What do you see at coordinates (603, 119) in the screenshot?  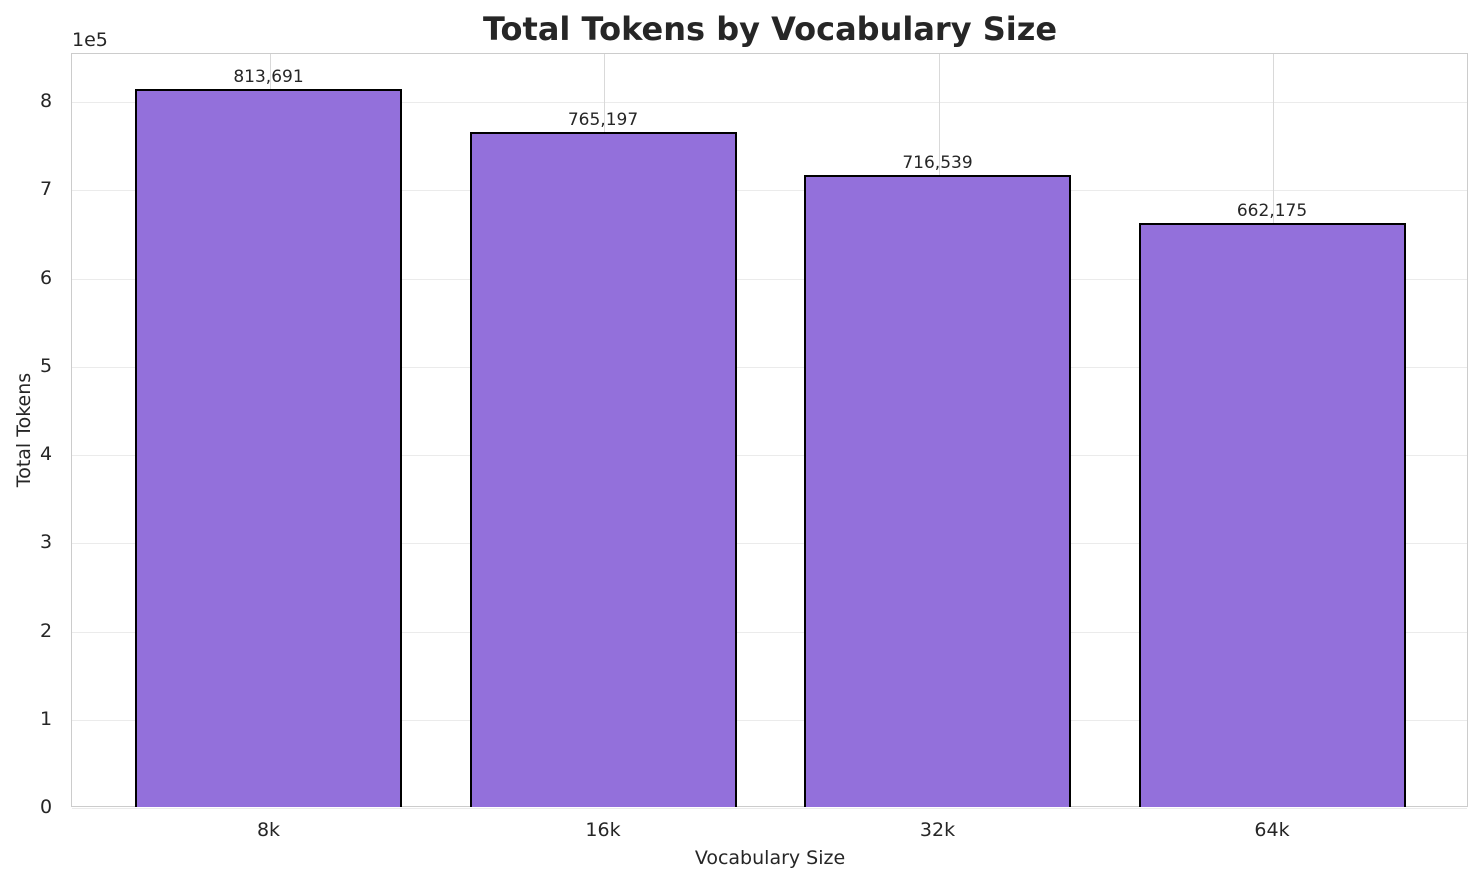 I see `bar-value-label: 765,197` at bounding box center [603, 119].